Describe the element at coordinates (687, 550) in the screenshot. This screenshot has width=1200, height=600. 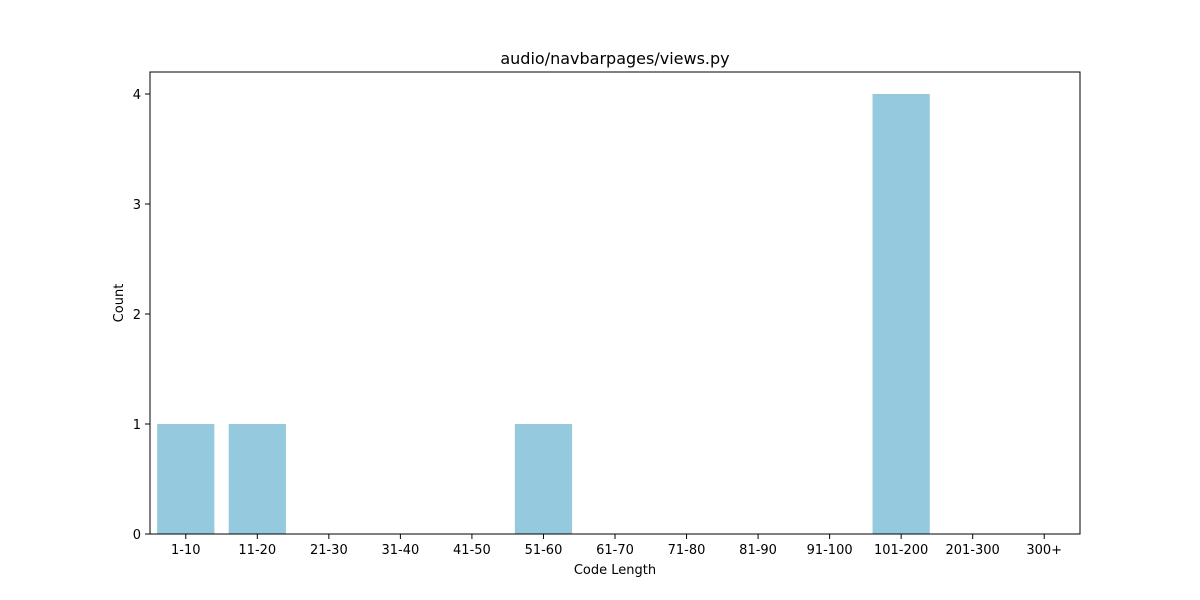
I see `x-tick-label: 71-80` at that location.